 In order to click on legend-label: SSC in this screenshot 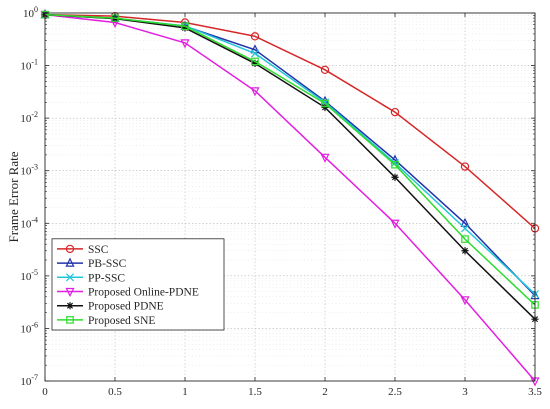, I will do `click(98, 250)`.